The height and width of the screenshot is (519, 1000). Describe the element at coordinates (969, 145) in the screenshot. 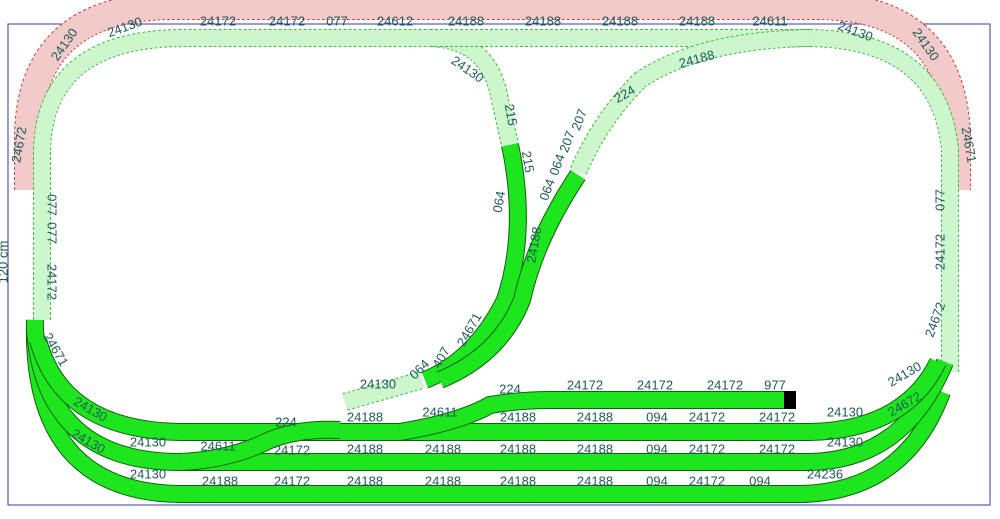

I see `track-label: 24671` at that location.